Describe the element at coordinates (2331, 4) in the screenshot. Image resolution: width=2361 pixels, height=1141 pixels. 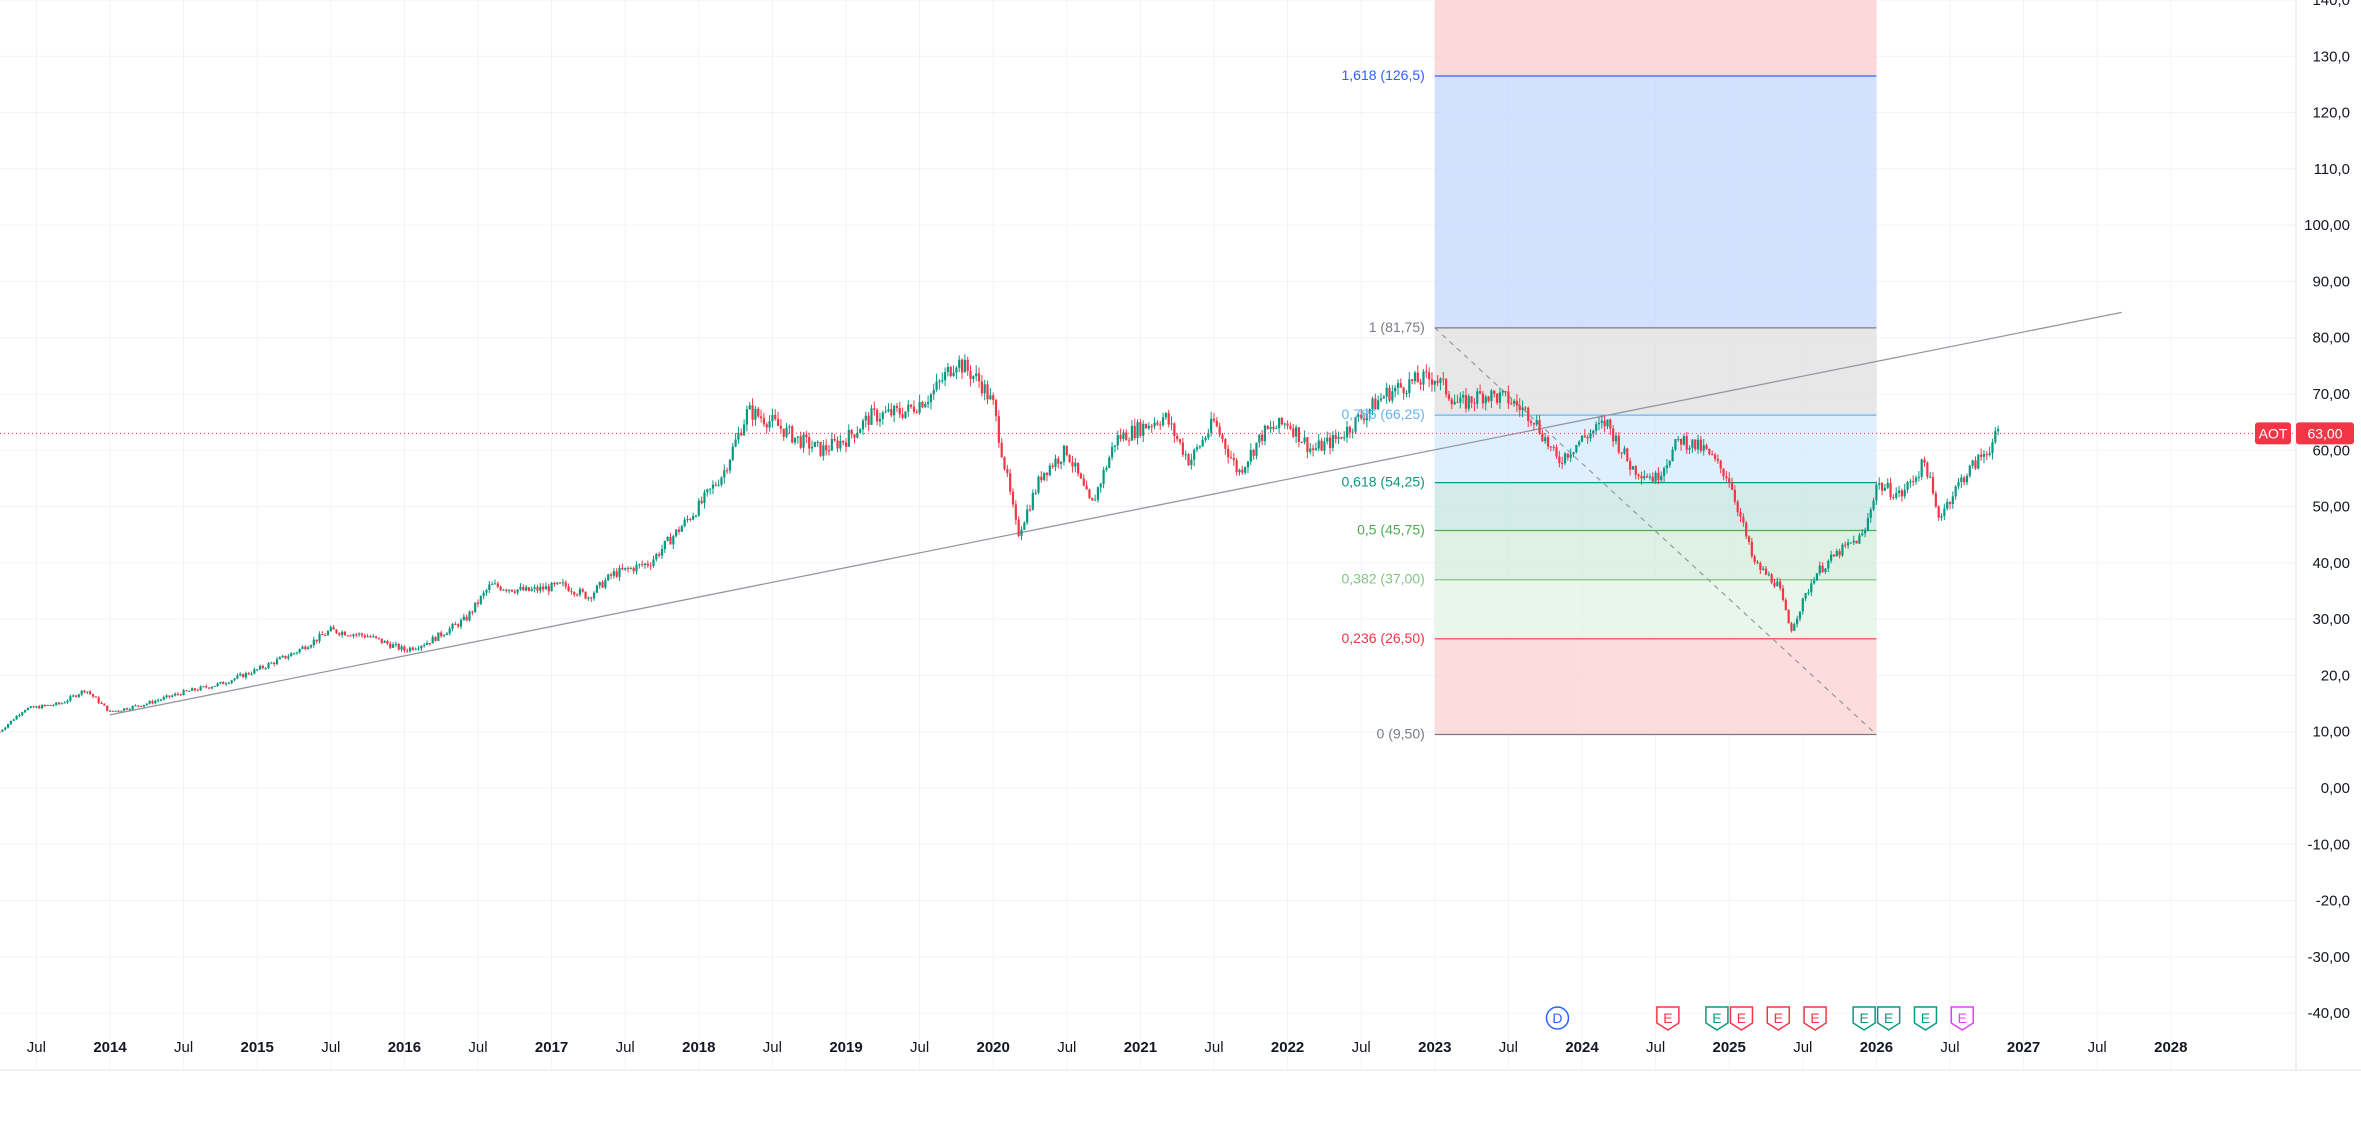
I see `price-axis-tick-label: 140,0` at that location.